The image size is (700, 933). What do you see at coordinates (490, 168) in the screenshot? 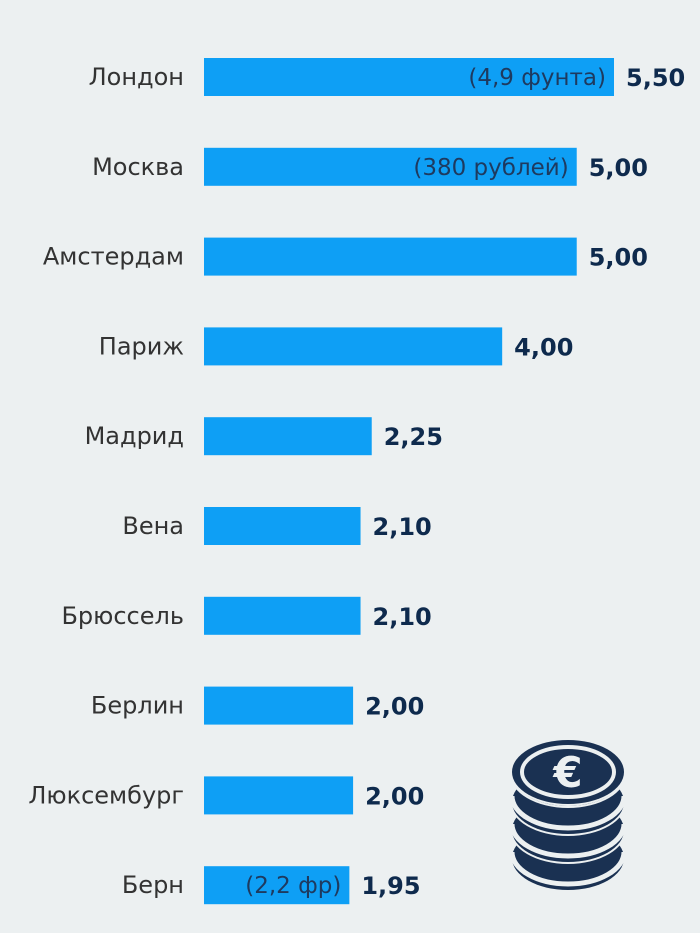
I see `bar-note-label: (380 рублей)` at bounding box center [490, 168].